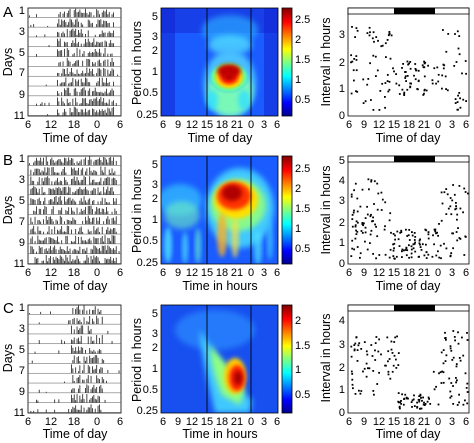  Describe the element at coordinates (74, 359) in the screenshot. I see `actogram-c` at that location.